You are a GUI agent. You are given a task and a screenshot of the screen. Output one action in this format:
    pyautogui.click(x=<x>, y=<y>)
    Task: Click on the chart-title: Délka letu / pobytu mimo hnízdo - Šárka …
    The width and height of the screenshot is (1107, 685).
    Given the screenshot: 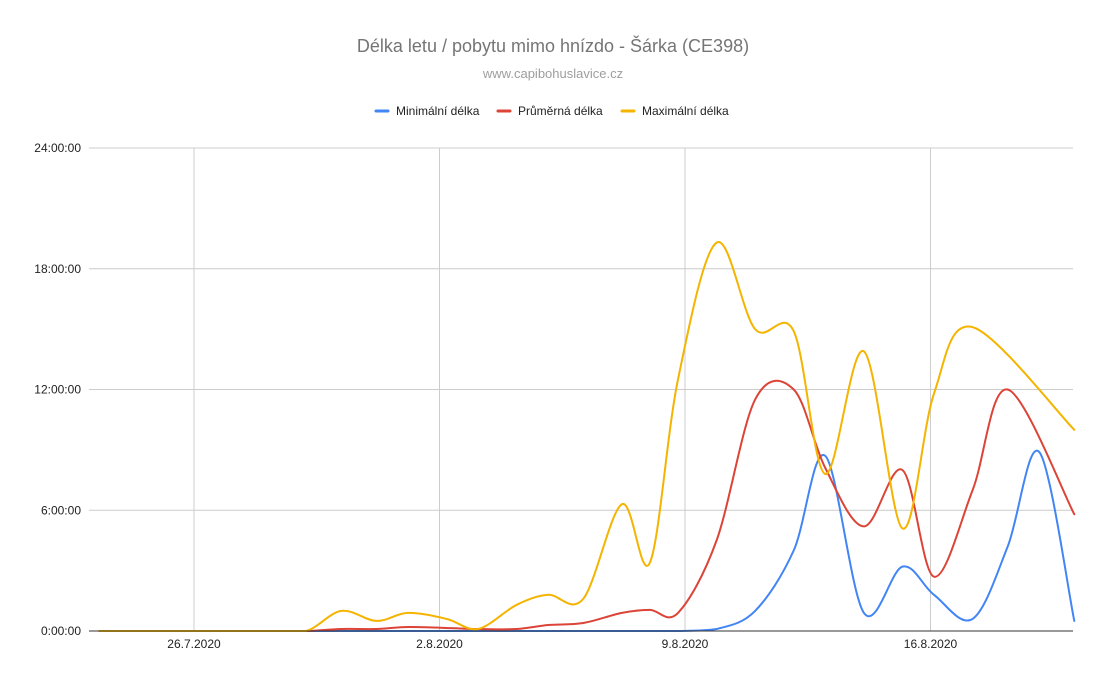 What is the action you would take?
    pyautogui.click(x=553, y=45)
    